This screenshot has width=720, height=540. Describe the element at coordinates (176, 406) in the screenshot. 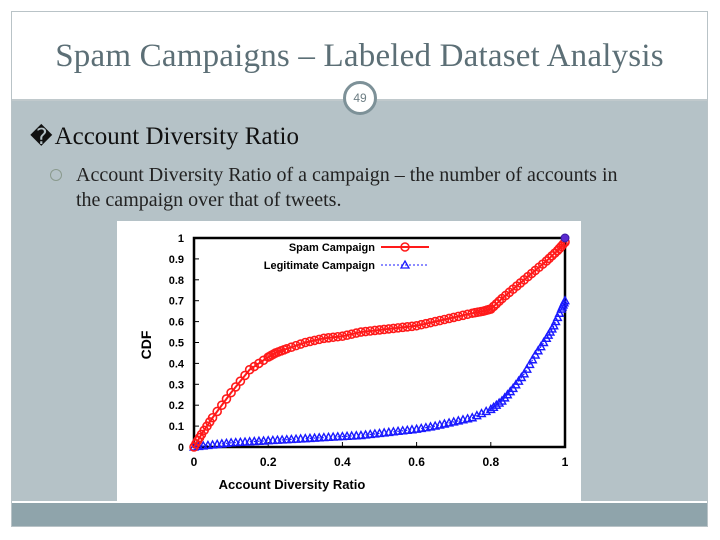

I see `y-tick-label: 0.2` at that location.